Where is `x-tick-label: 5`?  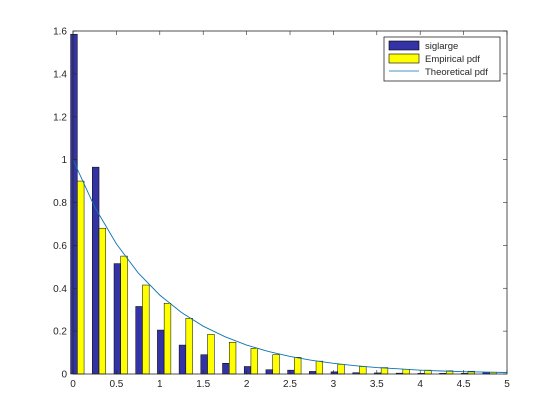 x-tick-label: 5 is located at coordinates (507, 384).